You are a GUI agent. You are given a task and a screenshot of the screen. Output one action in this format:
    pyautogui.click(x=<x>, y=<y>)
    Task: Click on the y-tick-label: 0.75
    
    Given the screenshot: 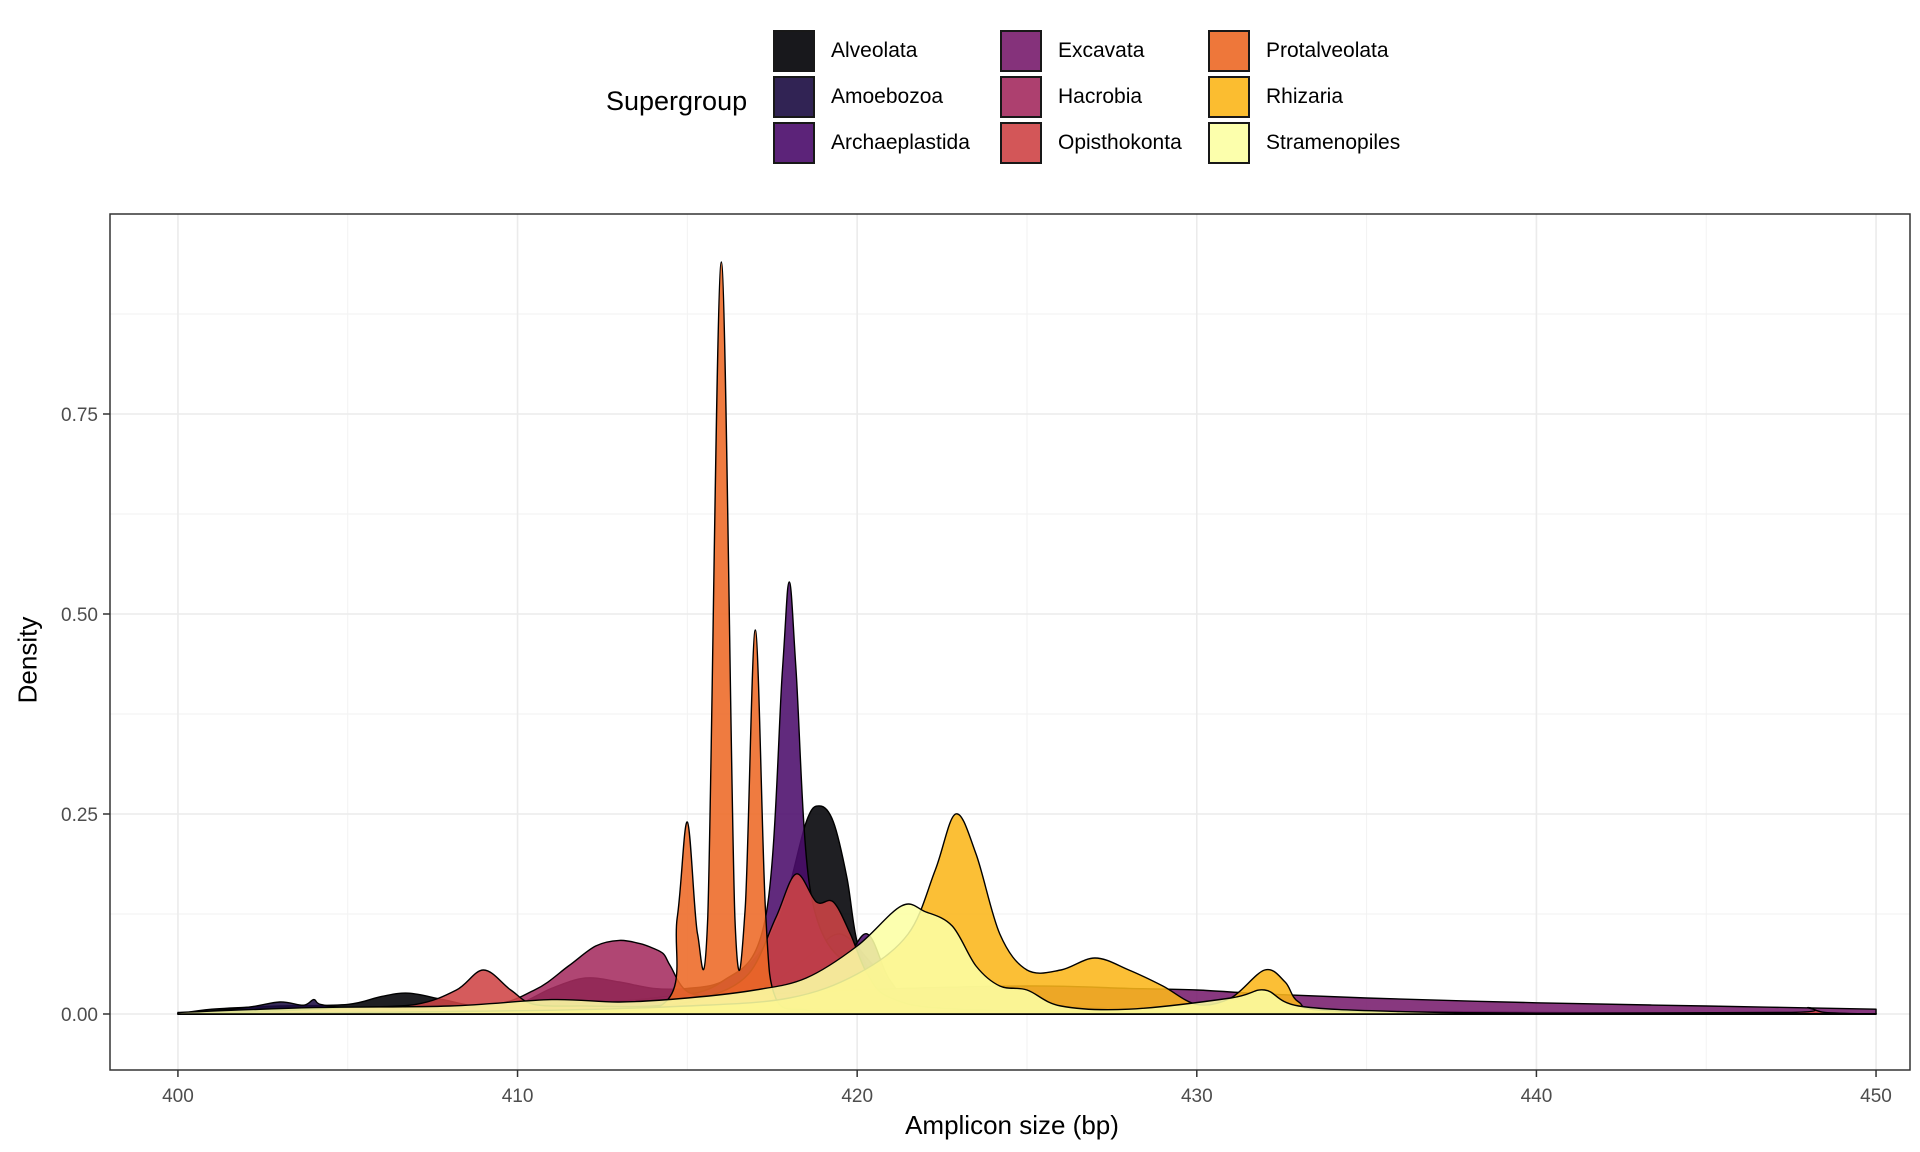 What is the action you would take?
    pyautogui.click(x=79, y=415)
    